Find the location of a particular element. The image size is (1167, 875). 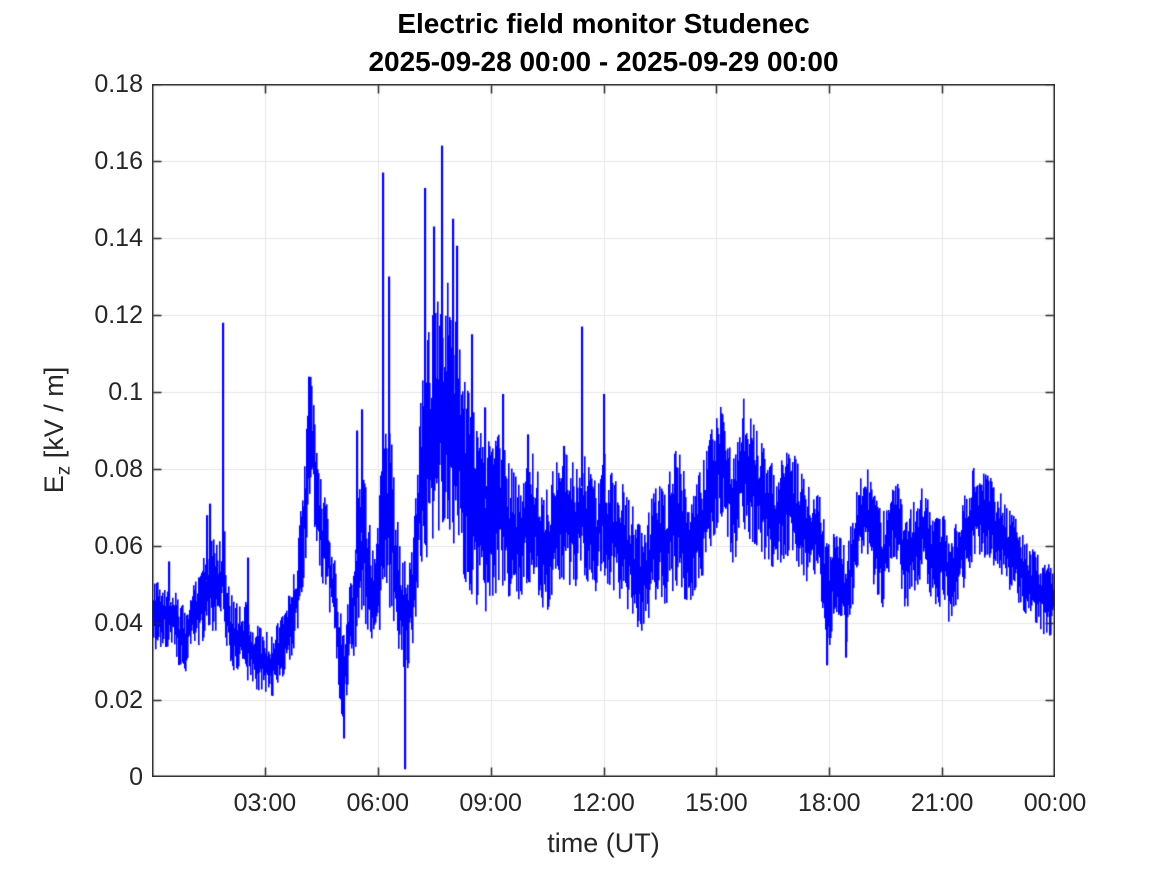

x-axis-label: time (UT) is located at coordinates (603, 843).